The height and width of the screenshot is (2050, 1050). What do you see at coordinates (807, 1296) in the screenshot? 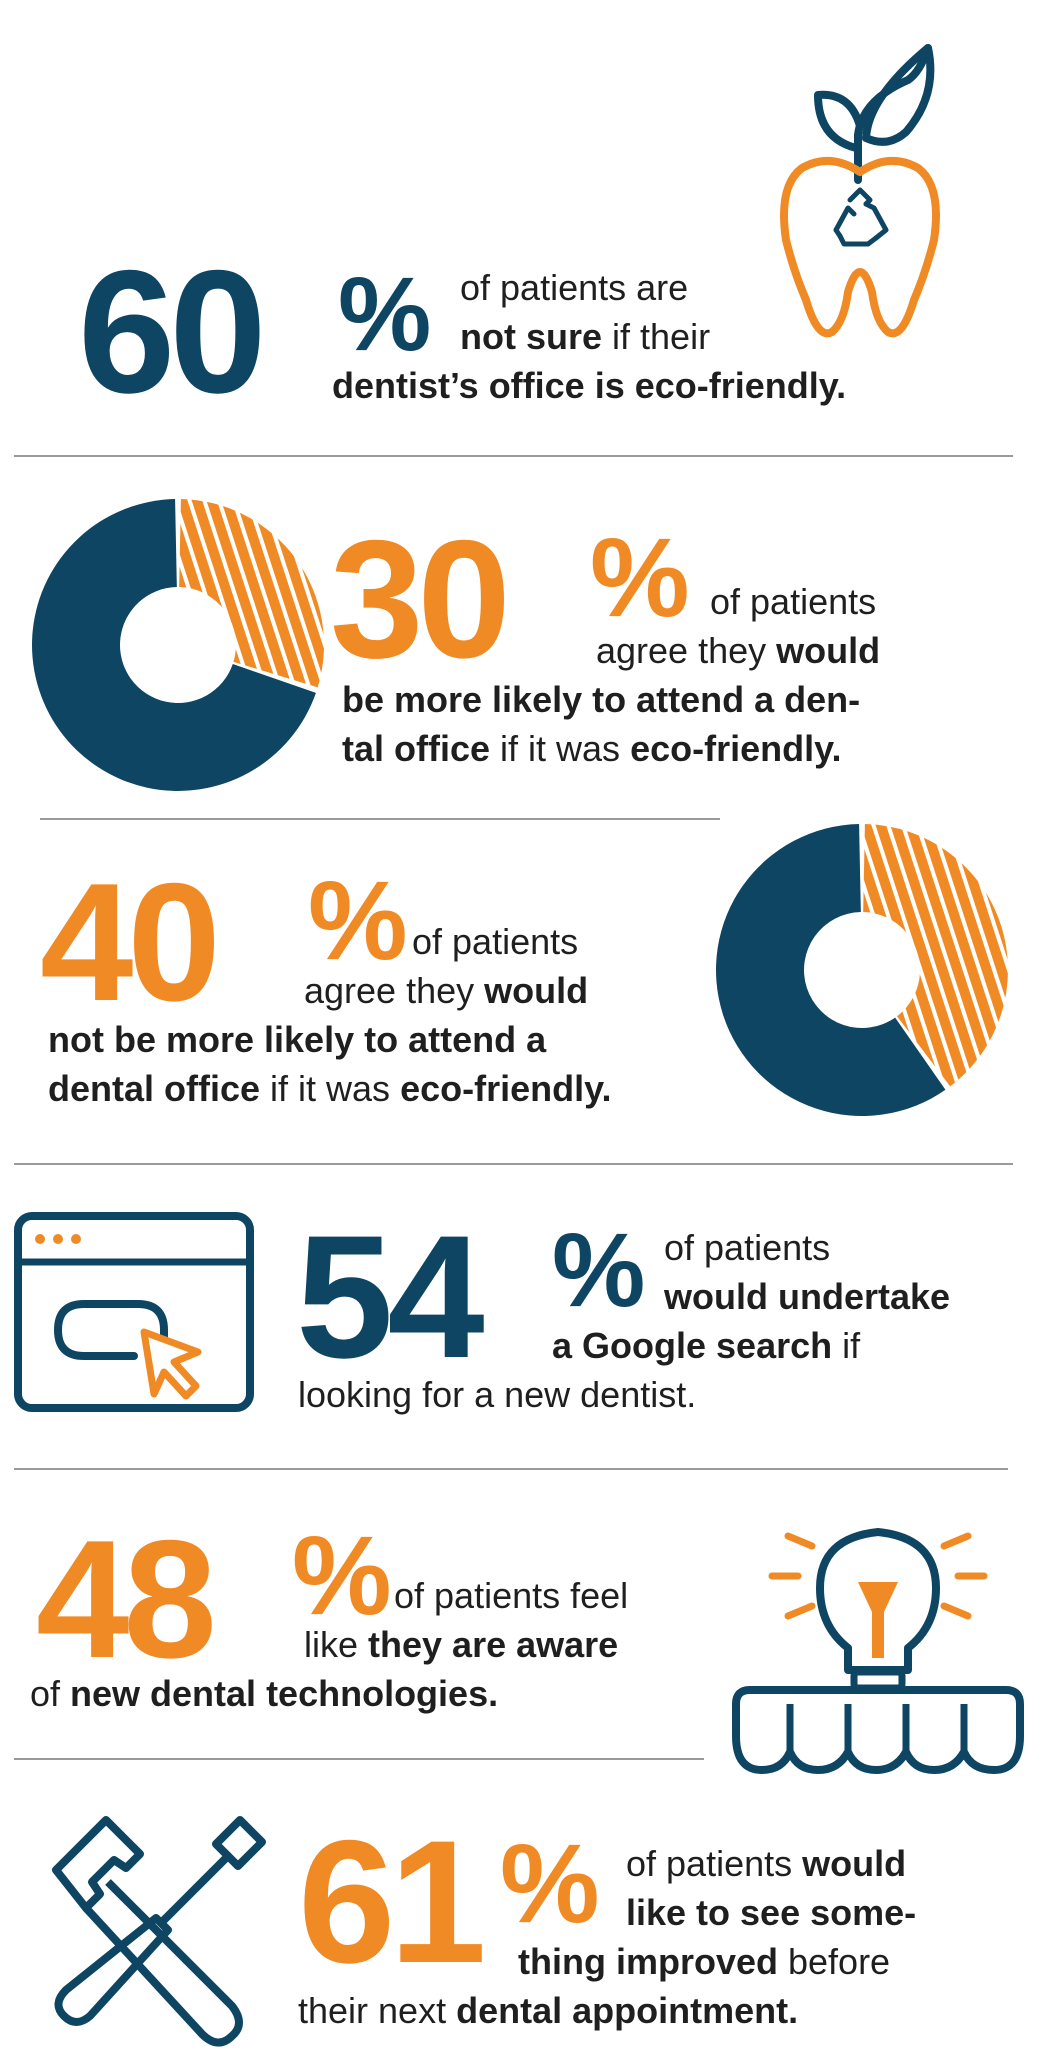
I see `stat-text-line: would undertake` at bounding box center [807, 1296].